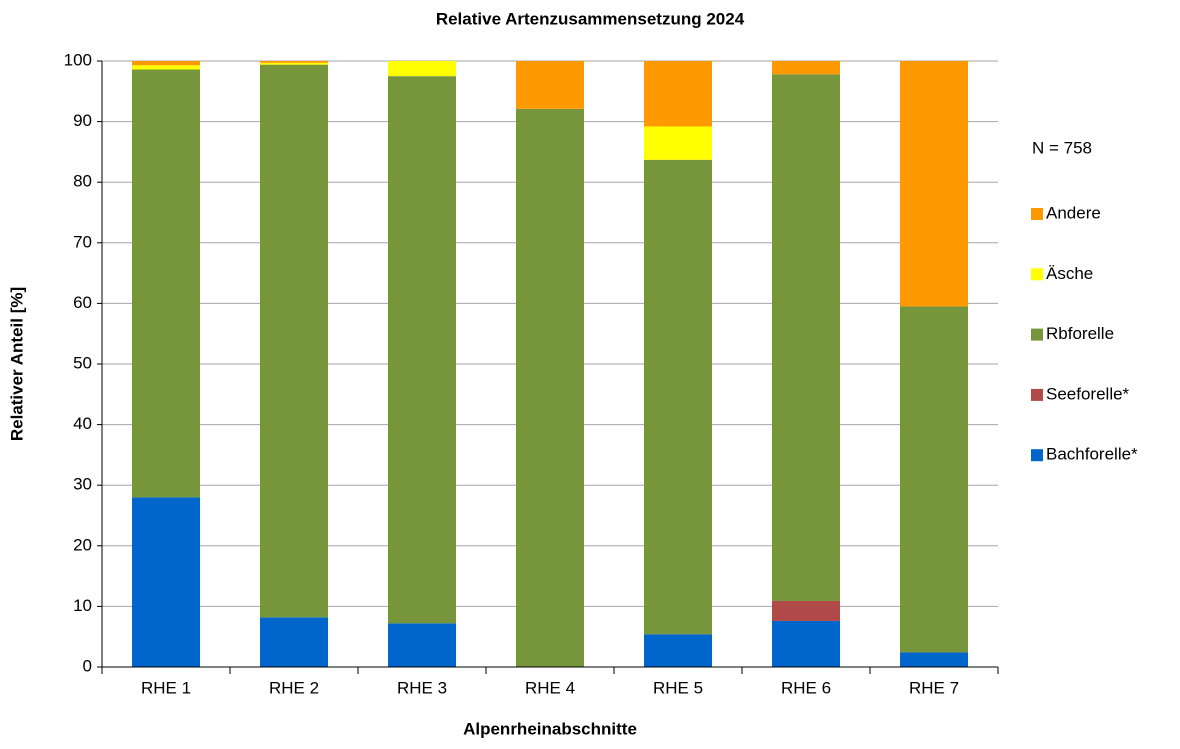 Image resolution: width=1180 pixels, height=749 pixels. I want to click on legend-label: Äsche, so click(1069, 273).